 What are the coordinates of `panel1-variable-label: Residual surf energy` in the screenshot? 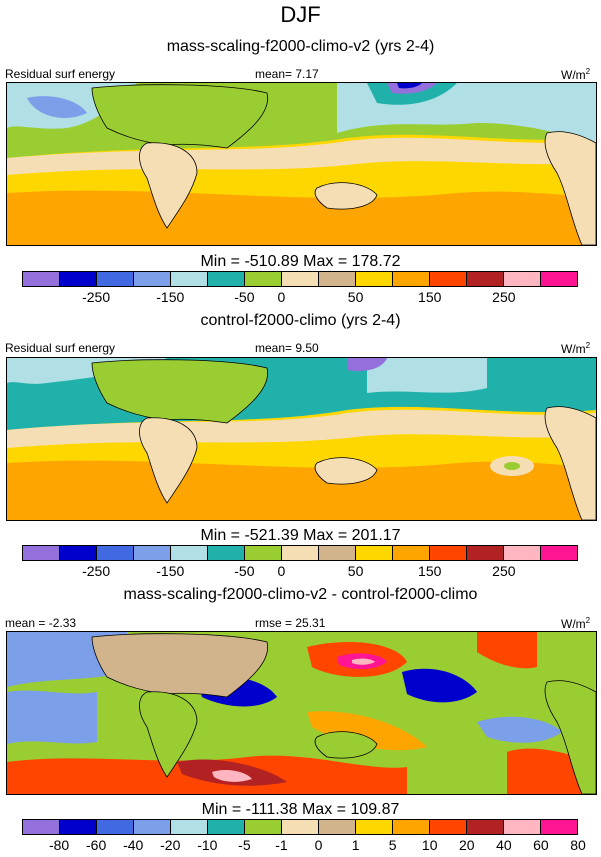 It's located at (60, 74).